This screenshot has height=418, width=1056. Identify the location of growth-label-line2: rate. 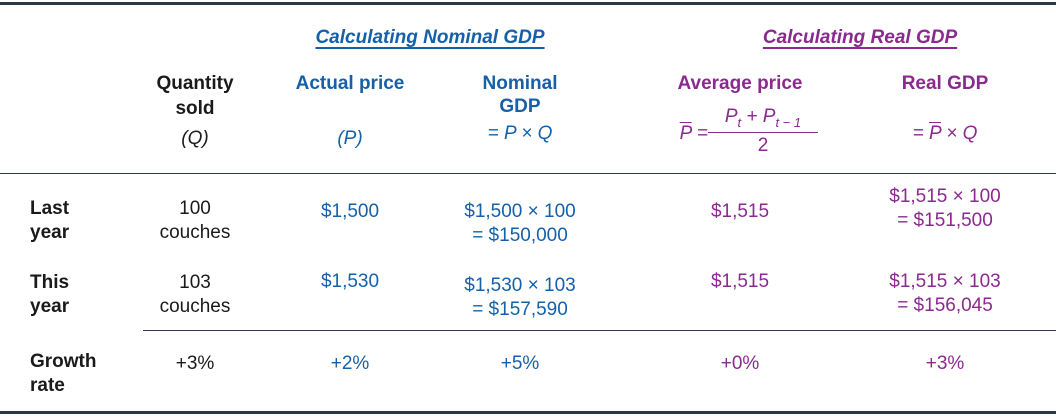
(47, 385).